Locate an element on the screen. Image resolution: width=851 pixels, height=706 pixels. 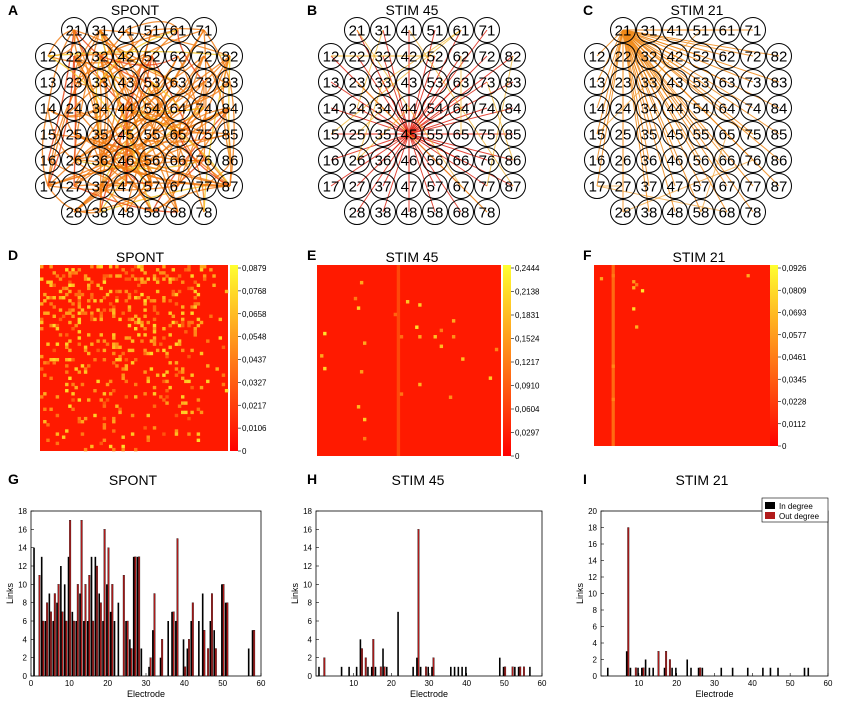
electrode-64: 64 is located at coordinates (461, 108).